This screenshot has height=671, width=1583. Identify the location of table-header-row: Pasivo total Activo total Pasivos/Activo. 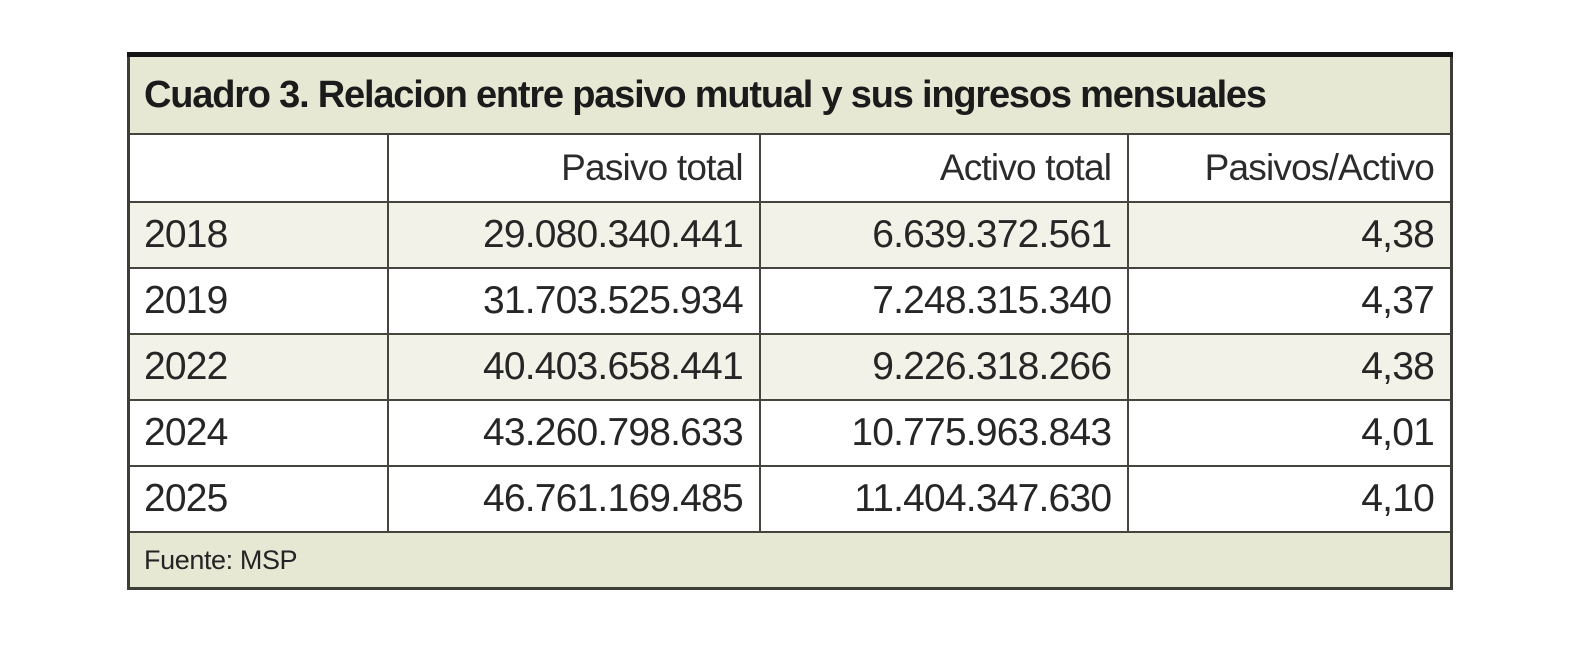
(790, 168).